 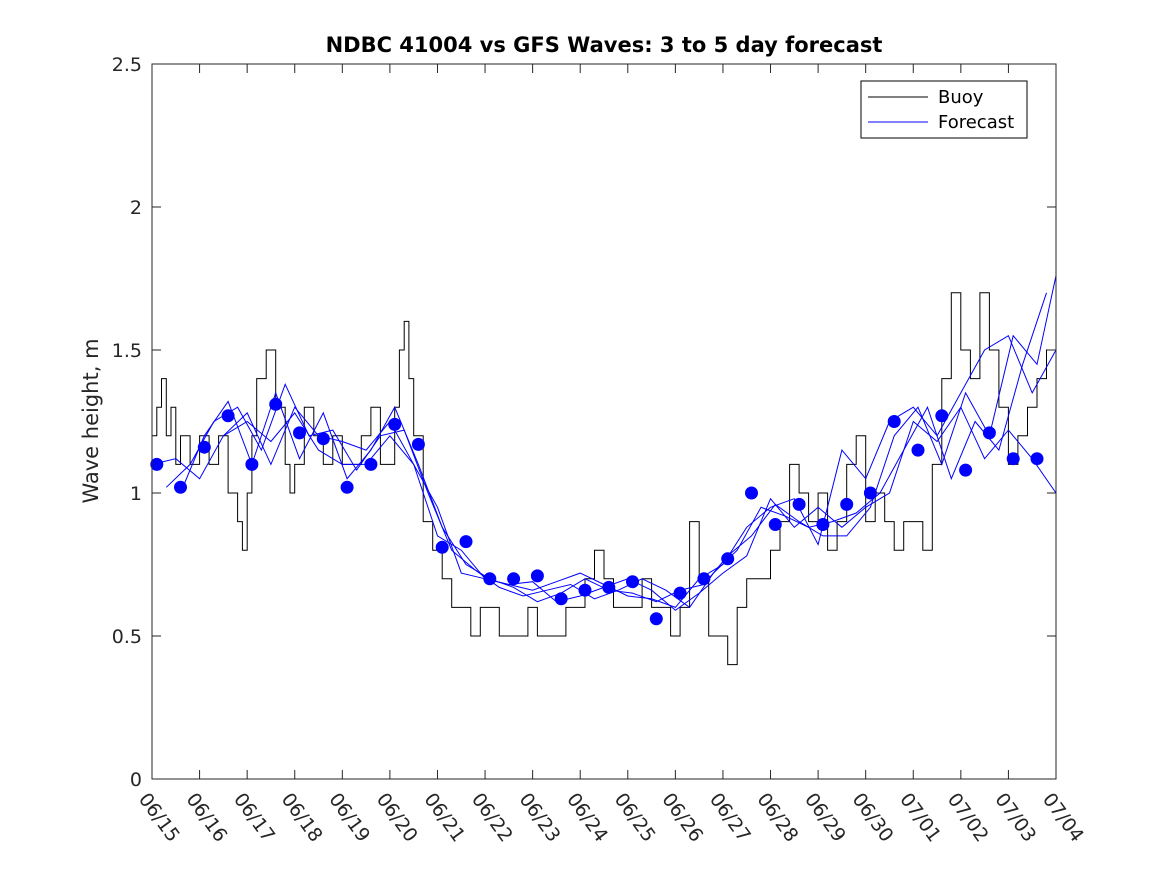 I want to click on y-tick-label: 1, so click(x=136, y=494).